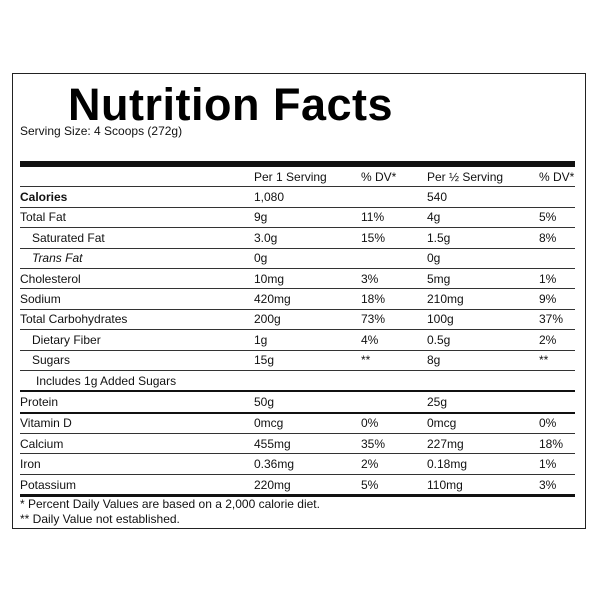 Image resolution: width=600 pixels, height=600 pixels. I want to click on table-row: Total Carbohydrates 200g 73% 100g 37%, so click(297, 320).